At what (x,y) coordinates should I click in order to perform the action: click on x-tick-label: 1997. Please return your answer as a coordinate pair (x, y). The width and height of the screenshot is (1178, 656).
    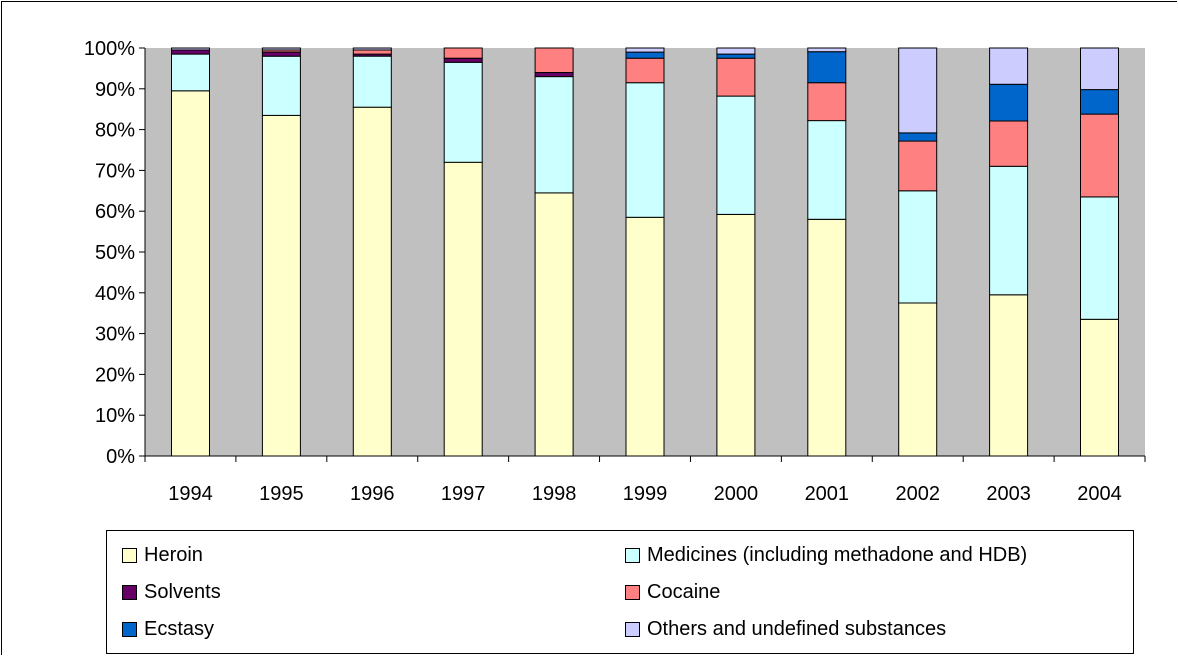
    Looking at the image, I should click on (463, 494).